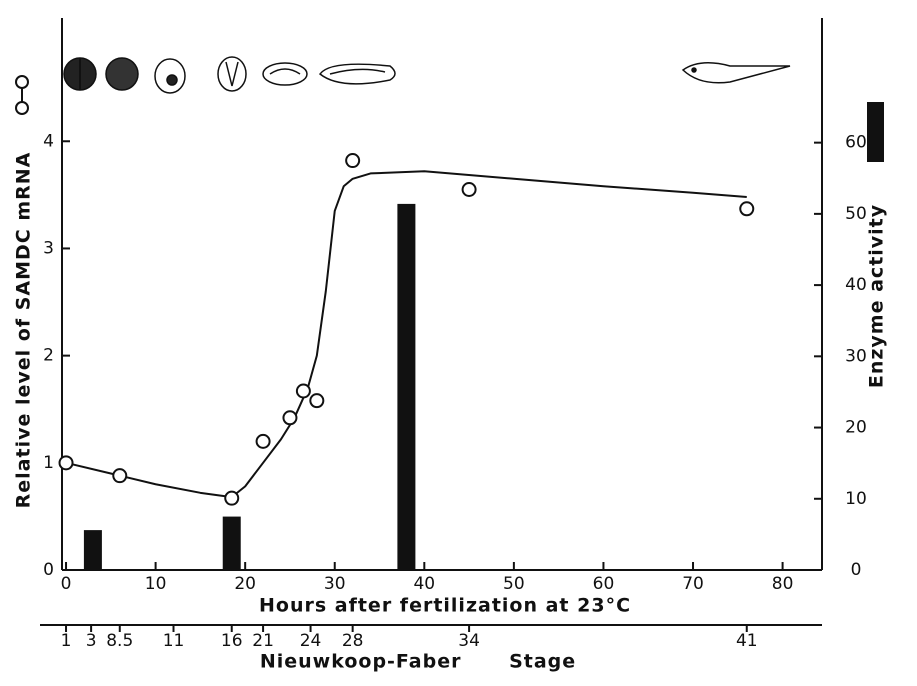  I want to click on stage-tick-label: 1, so click(66, 641).